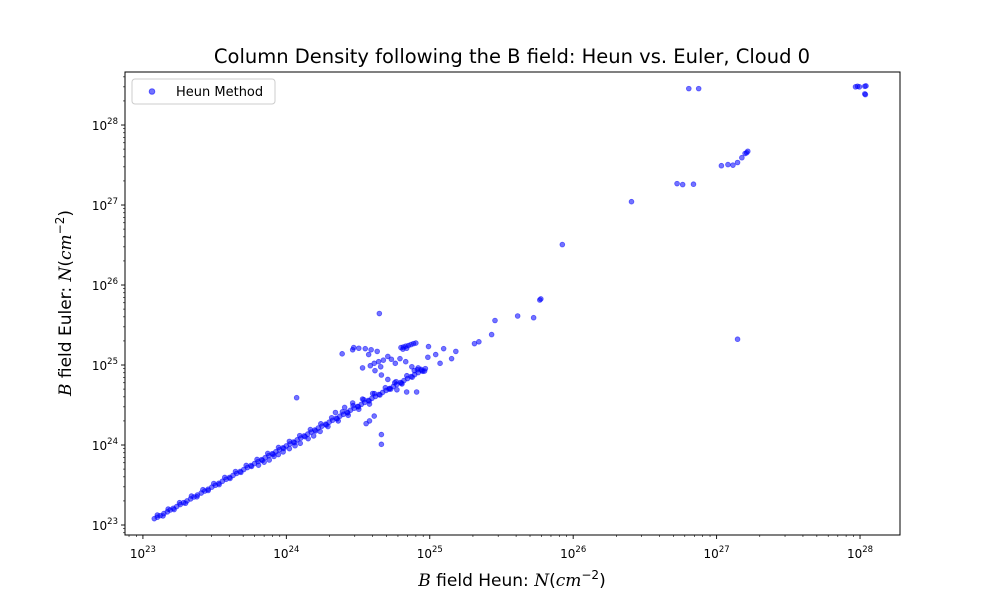  I want to click on y-axis-sym: N, so click(66, 274).